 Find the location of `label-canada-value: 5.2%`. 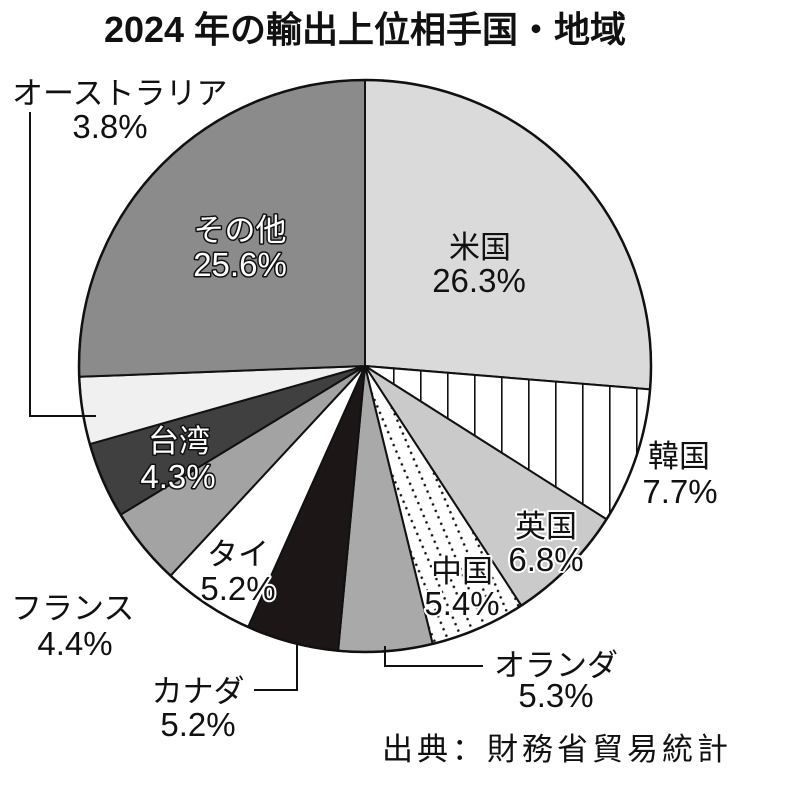

label-canada-value: 5.2% is located at coordinates (197, 724).